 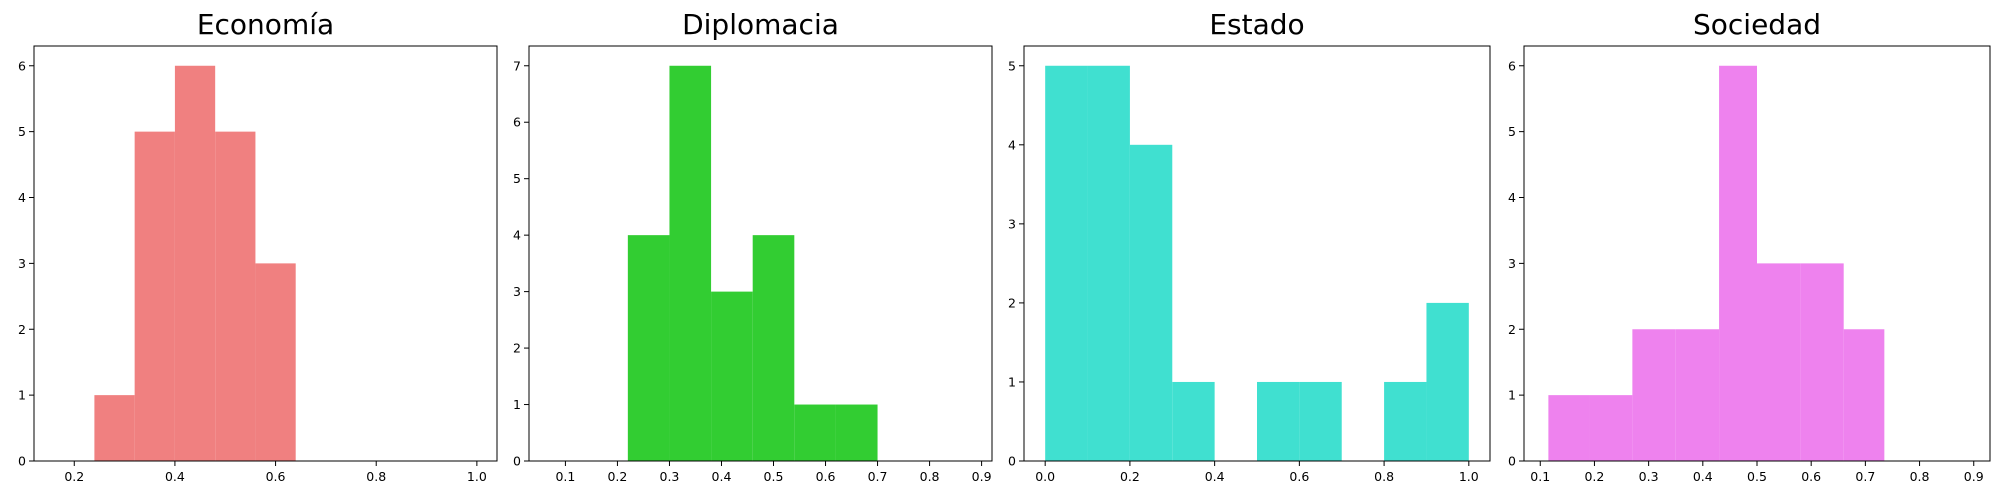 What do you see at coordinates (265, 24) in the screenshot?
I see `subplot-title: Economía` at bounding box center [265, 24].